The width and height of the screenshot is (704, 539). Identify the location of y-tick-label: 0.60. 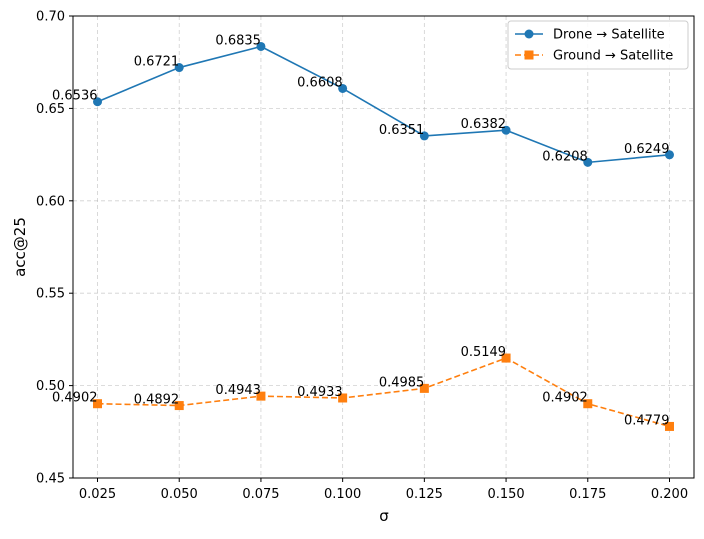
(50, 201).